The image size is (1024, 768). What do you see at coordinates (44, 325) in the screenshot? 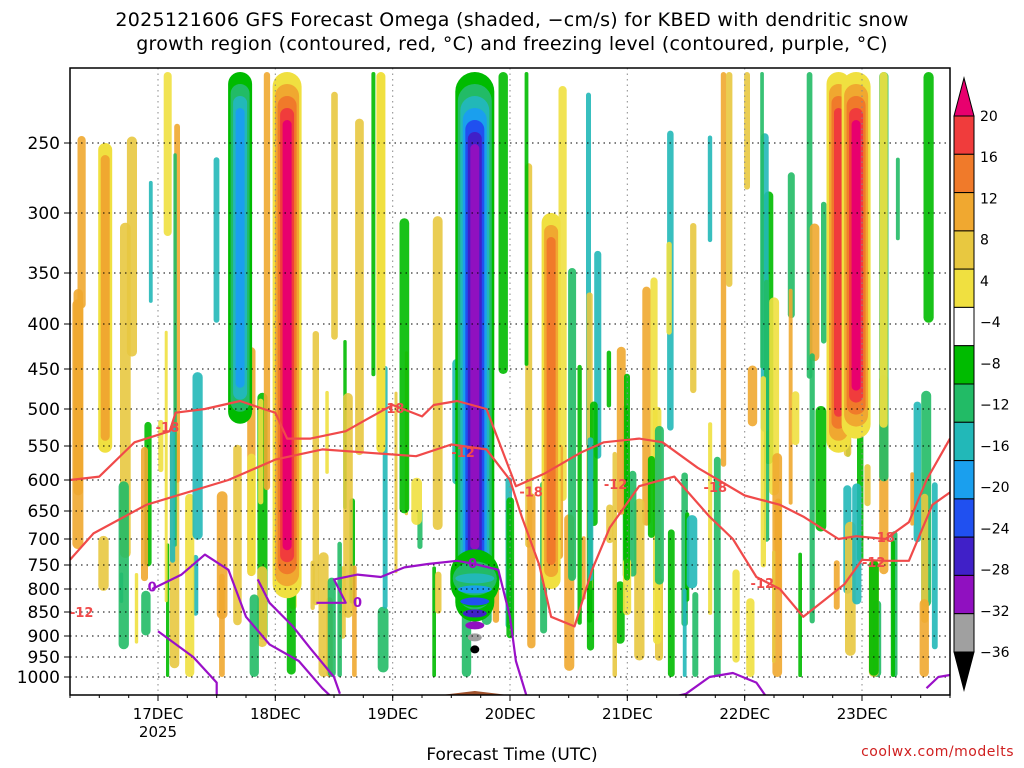
I see `y-tick-label: 400` at bounding box center [44, 325].